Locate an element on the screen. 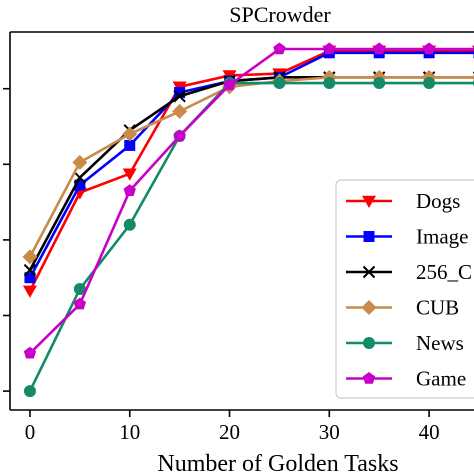  chart-title: SPCrowder is located at coordinates (280, 14).